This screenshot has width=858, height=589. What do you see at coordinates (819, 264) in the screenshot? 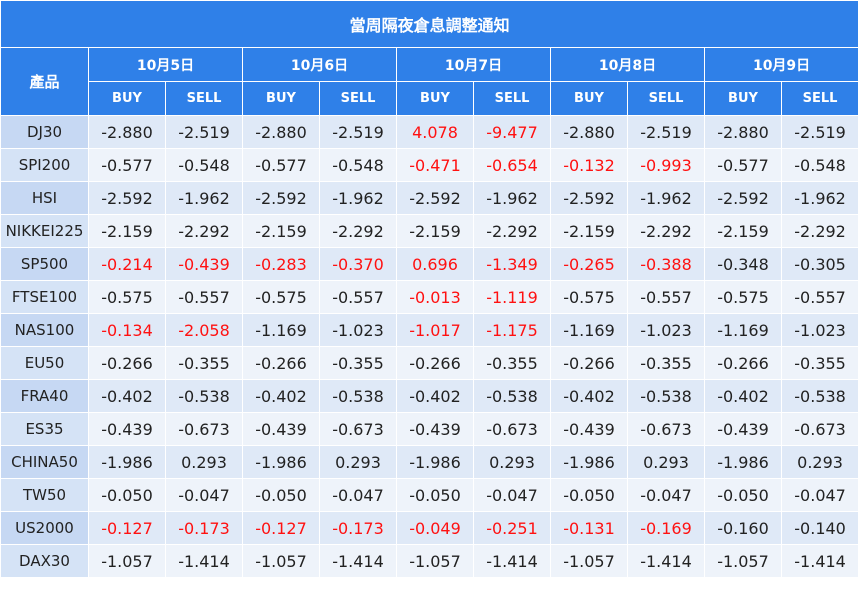
I see `sell-value-cell: -0.305` at bounding box center [819, 264].